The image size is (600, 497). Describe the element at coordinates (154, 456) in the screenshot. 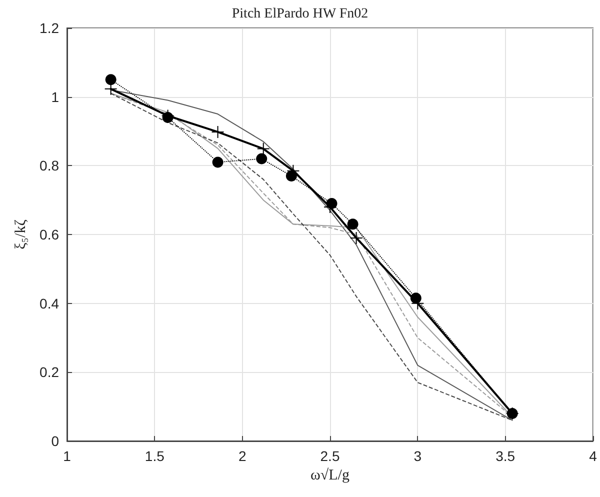

I see `x-tick-label: 1.5` at that location.